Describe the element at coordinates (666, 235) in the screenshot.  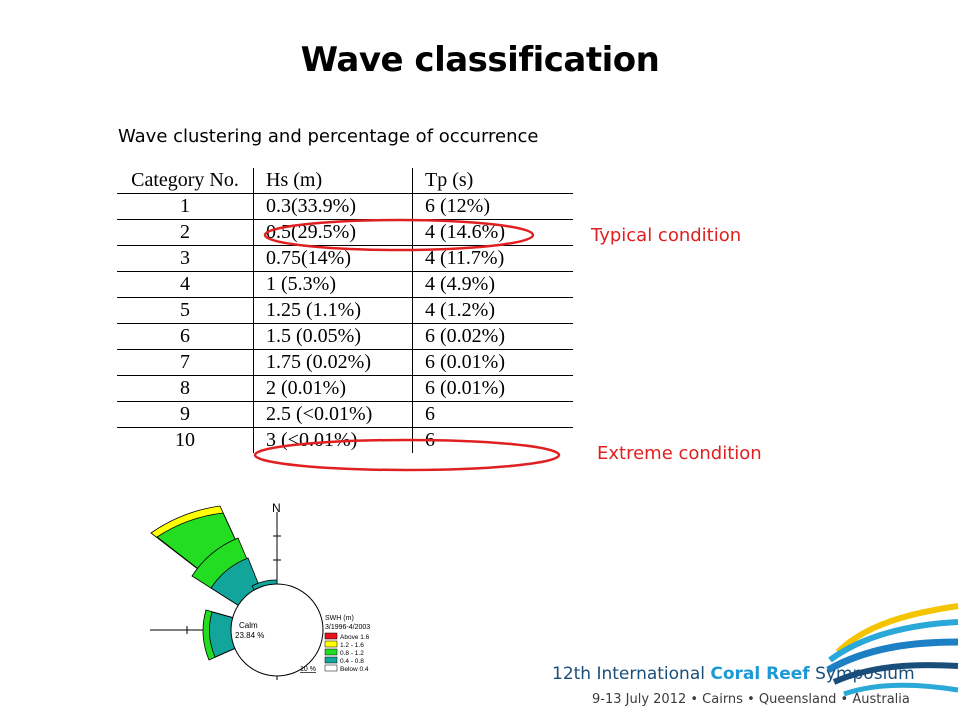
I see `typical-condition-label: Typical condition` at that location.